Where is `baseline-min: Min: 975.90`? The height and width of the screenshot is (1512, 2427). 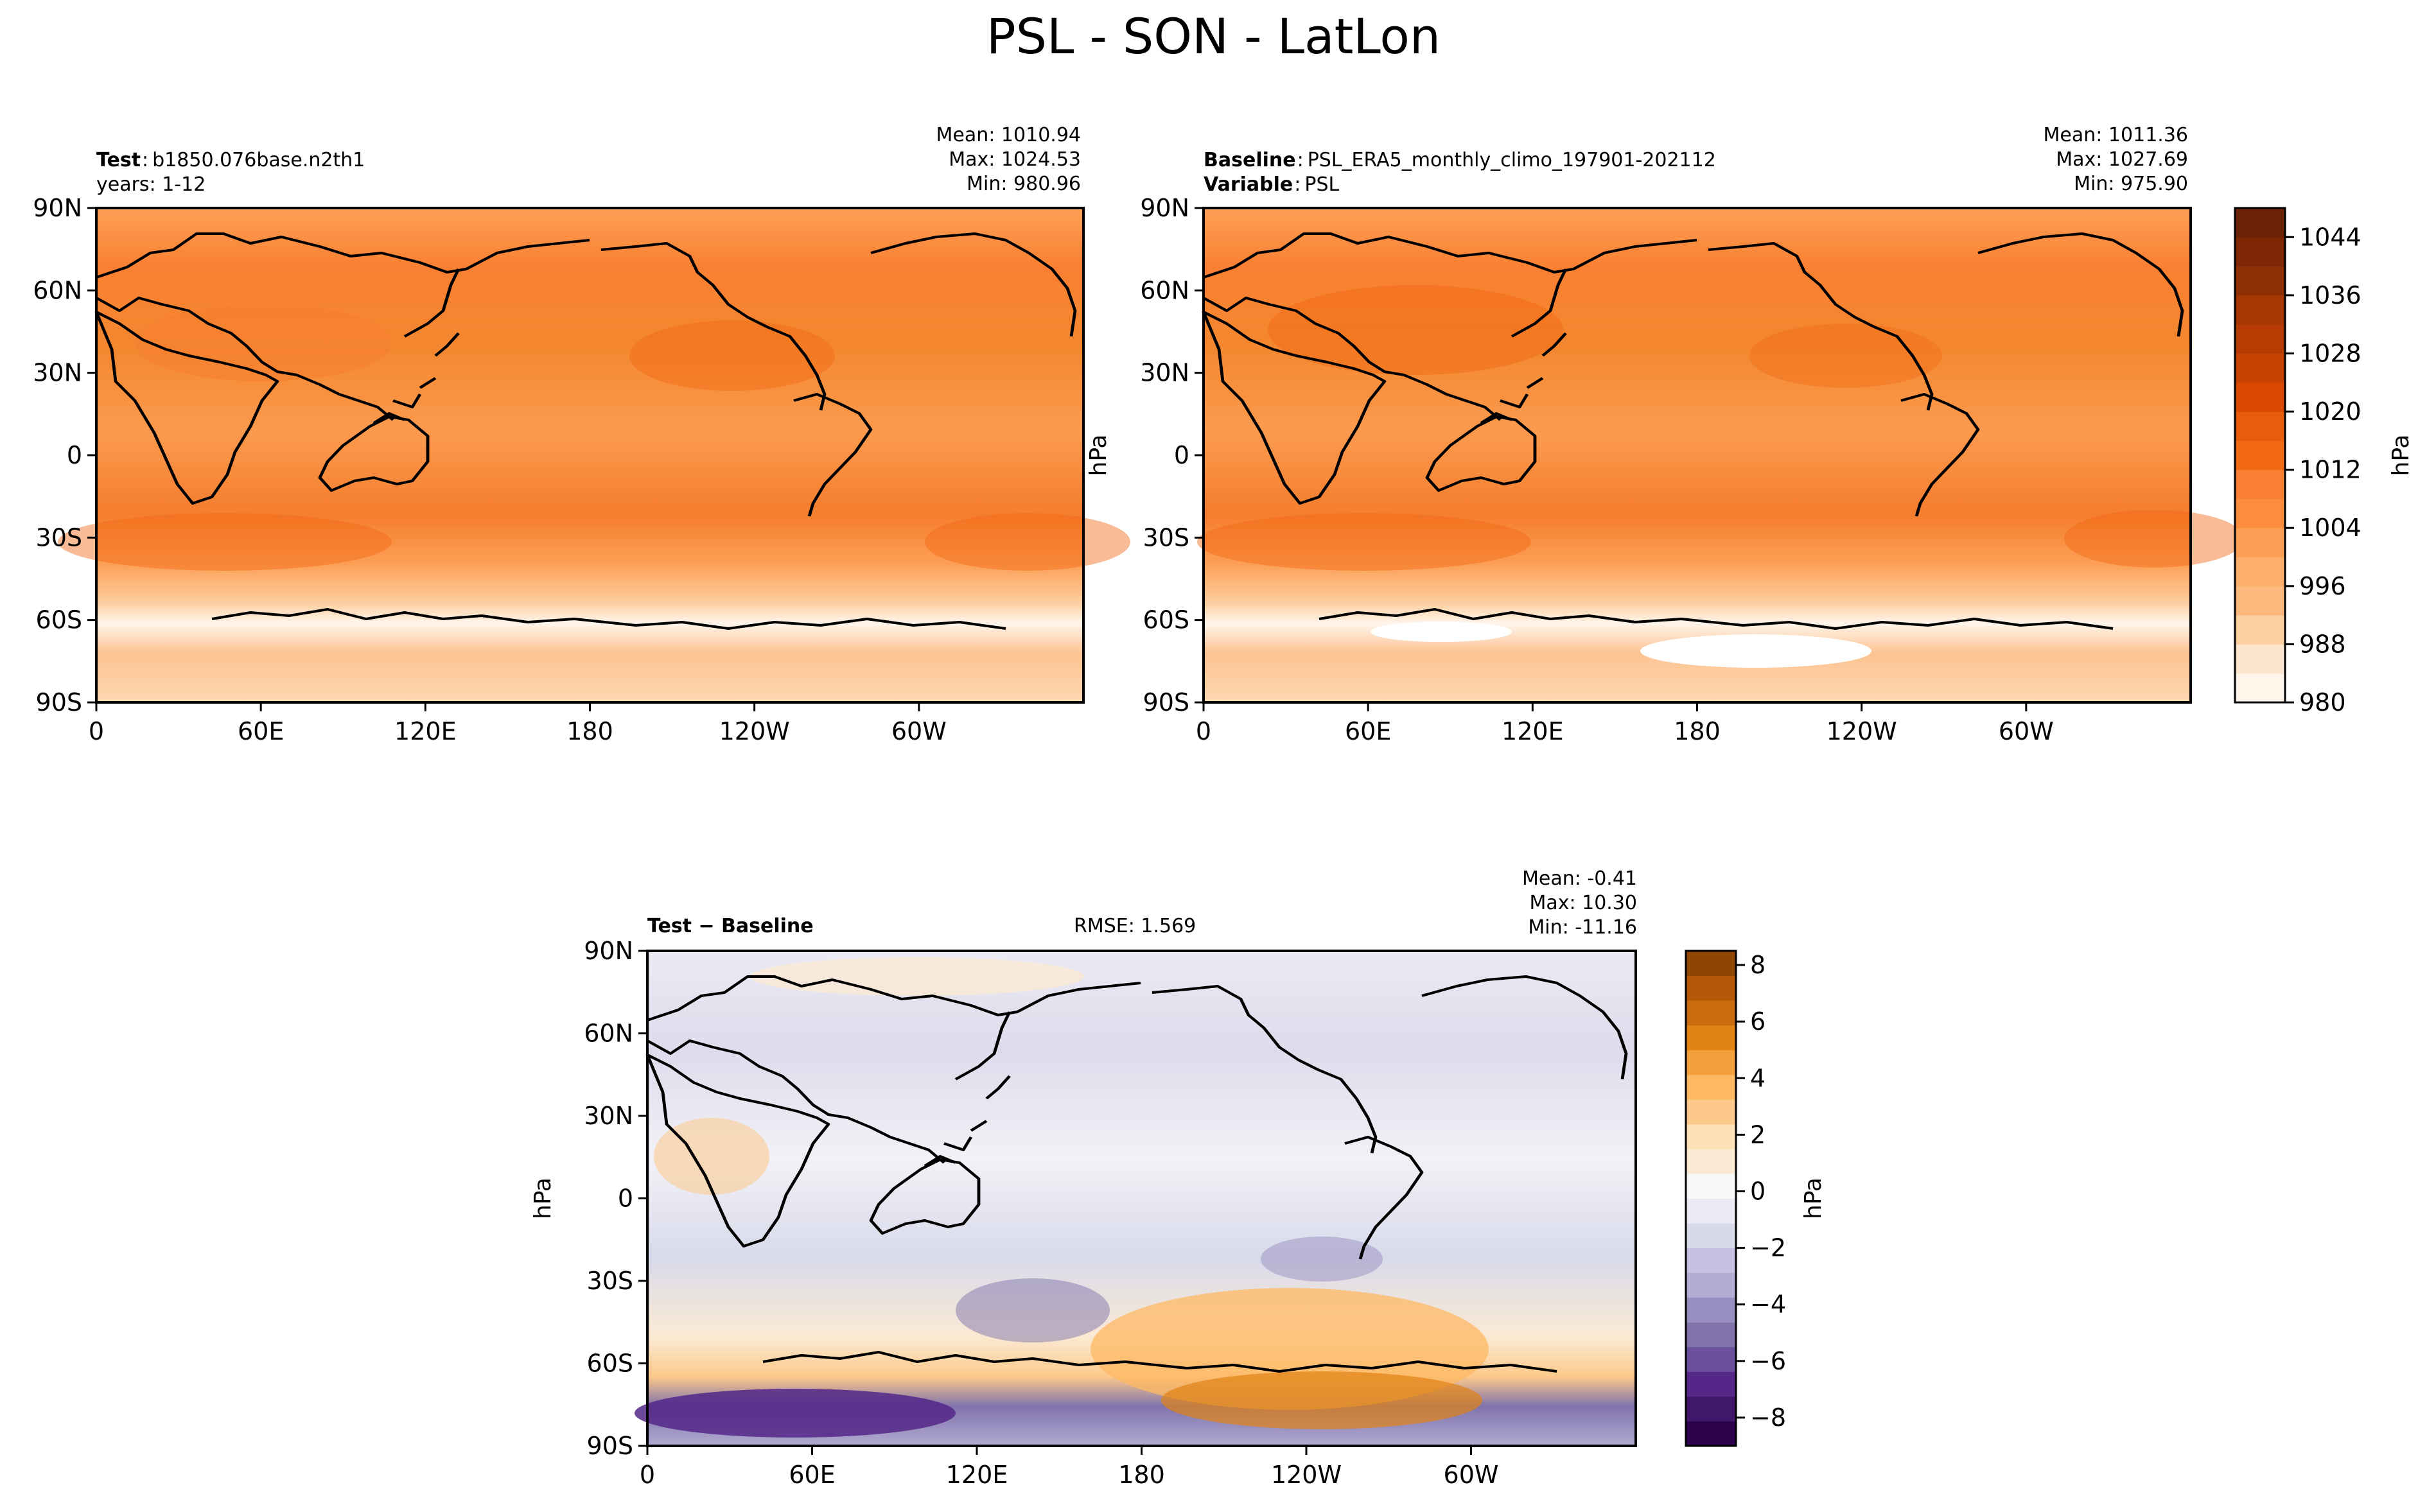
baseline-min: Min: 975.90 is located at coordinates (2131, 184).